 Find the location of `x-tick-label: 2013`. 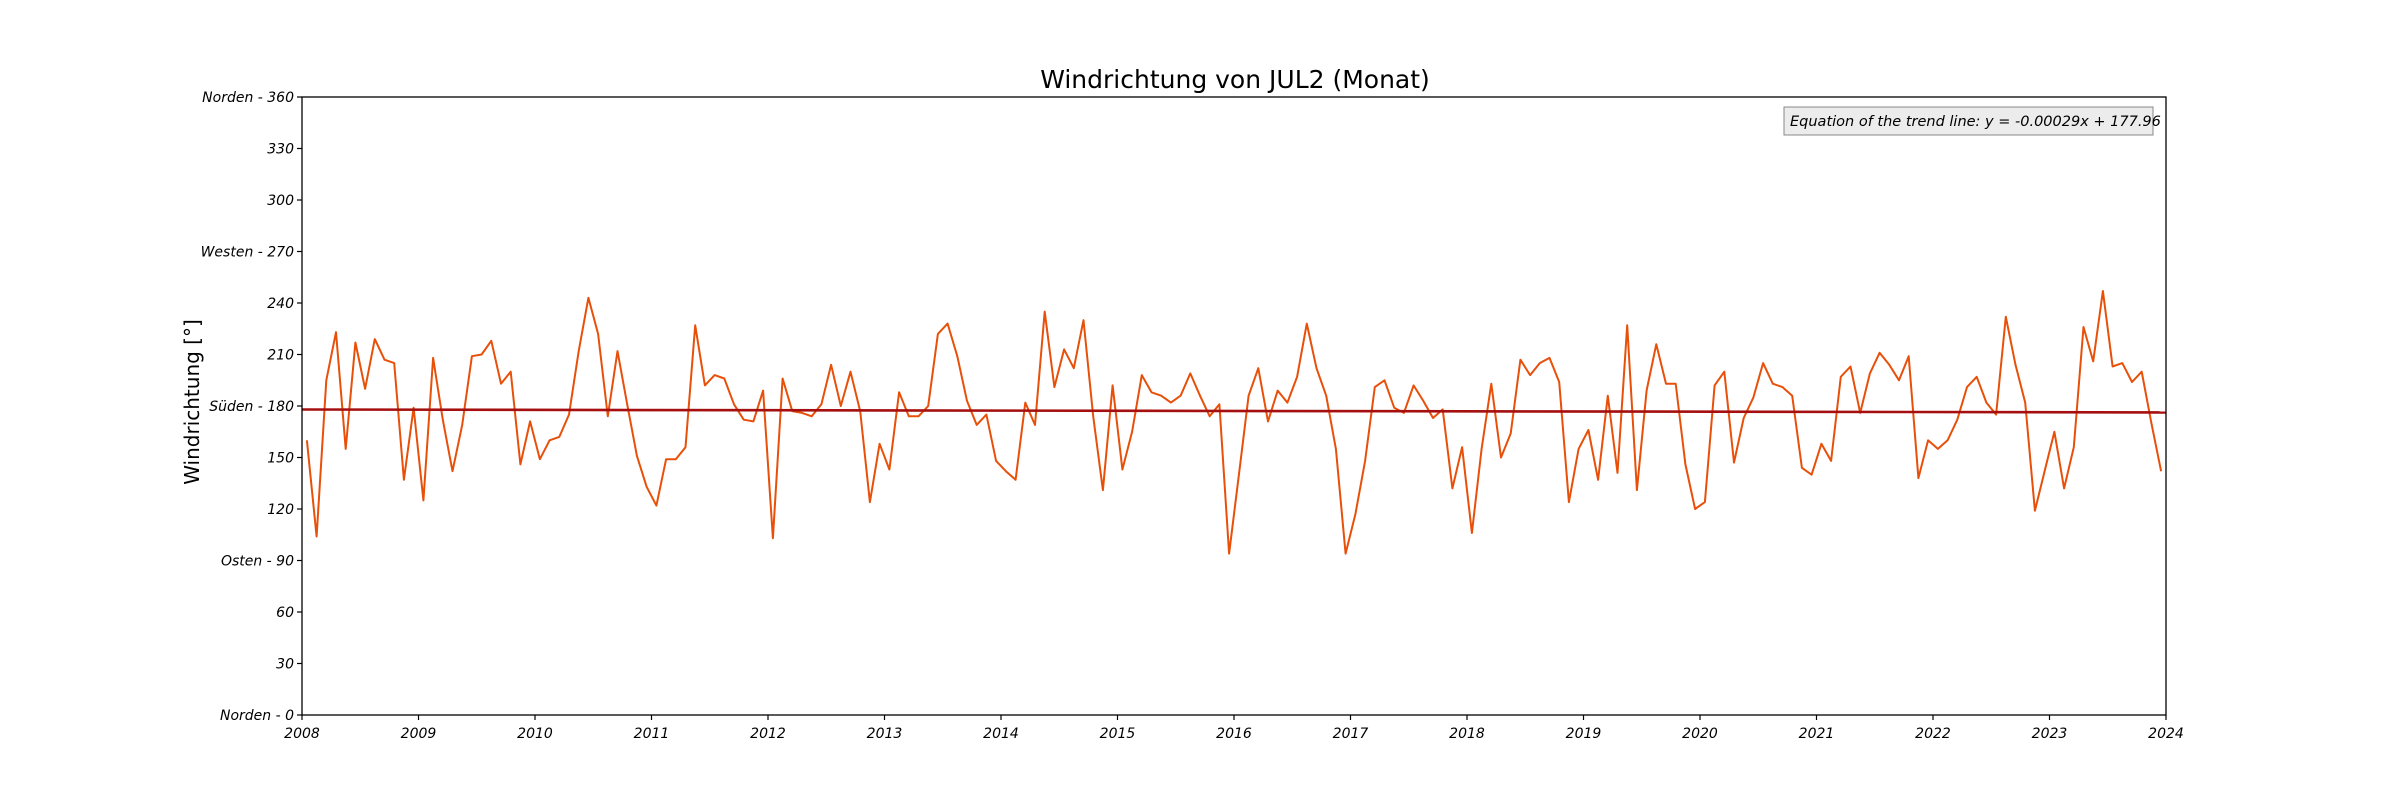

x-tick-label: 2013 is located at coordinates (885, 734).